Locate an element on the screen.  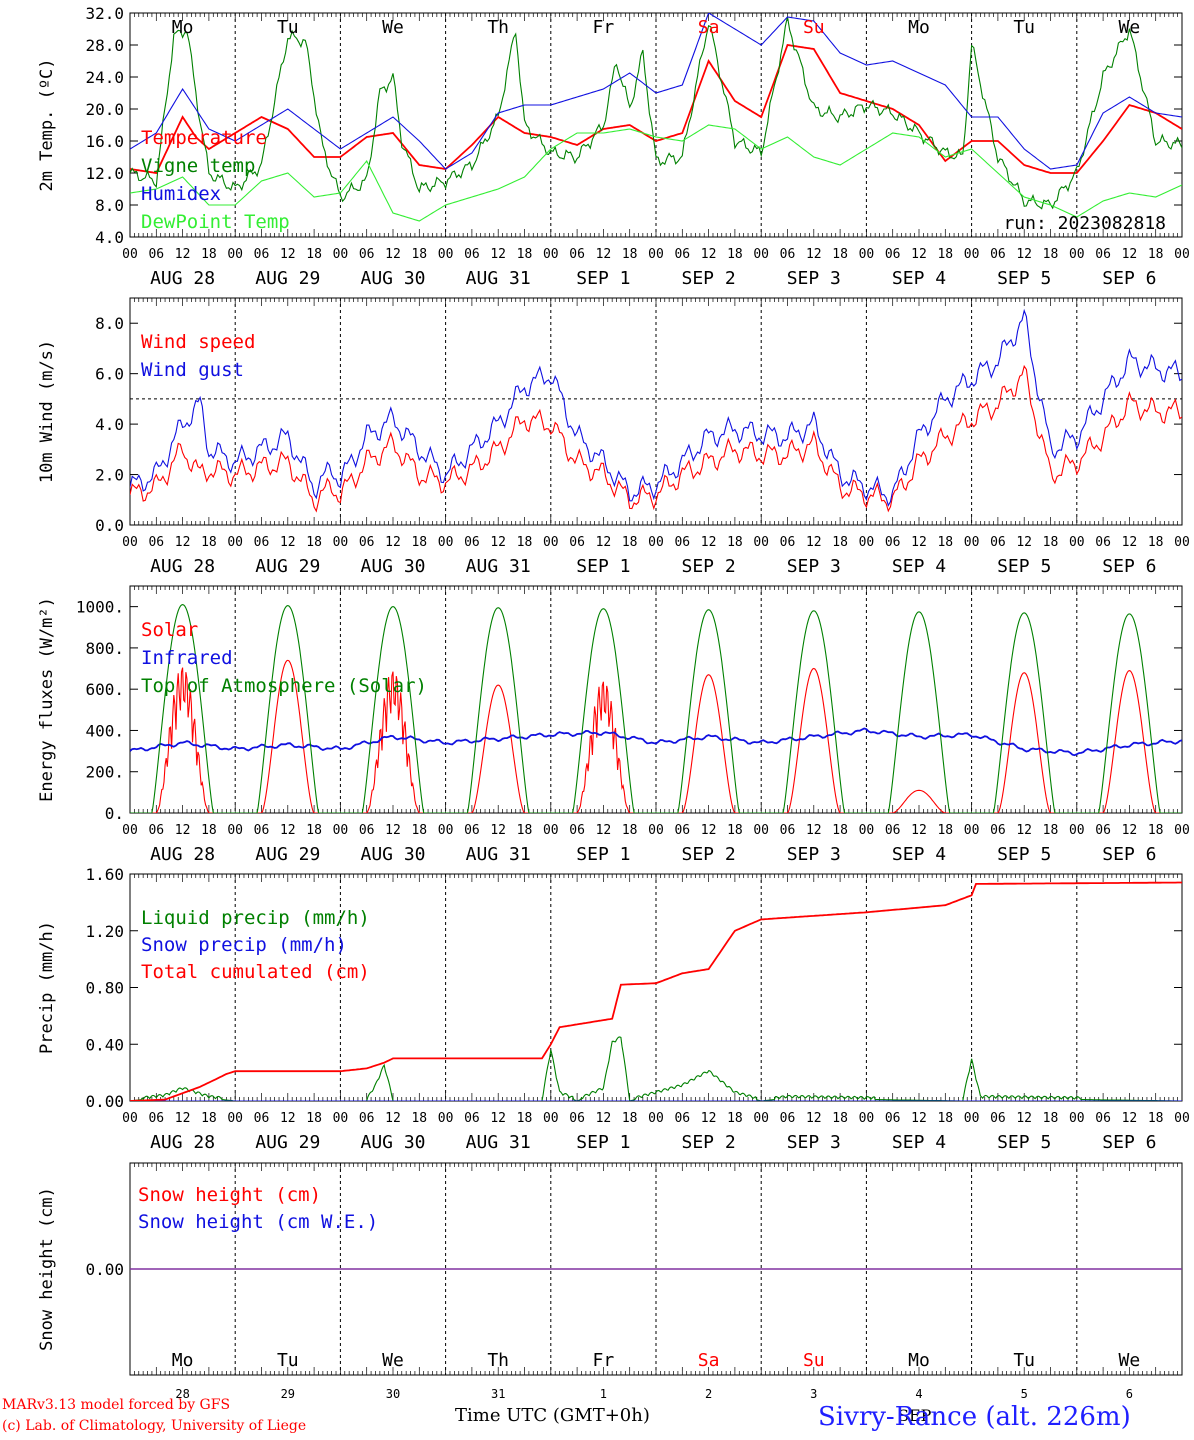
plot-area is located at coordinates (656, 117).